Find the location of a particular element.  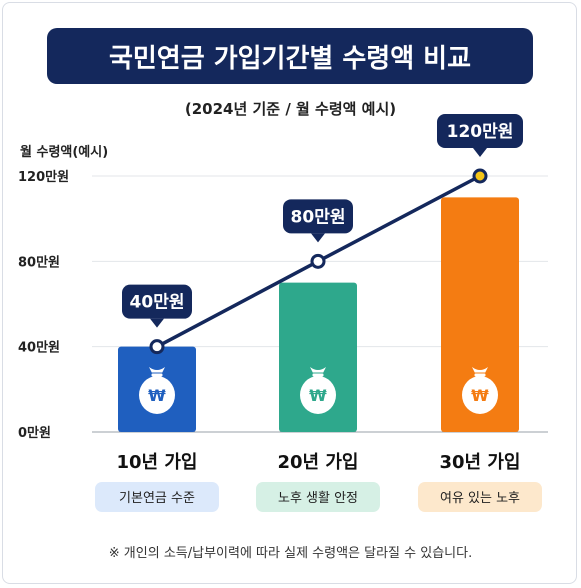

category-tag-label: 기본연금 수준 is located at coordinates (157, 498).